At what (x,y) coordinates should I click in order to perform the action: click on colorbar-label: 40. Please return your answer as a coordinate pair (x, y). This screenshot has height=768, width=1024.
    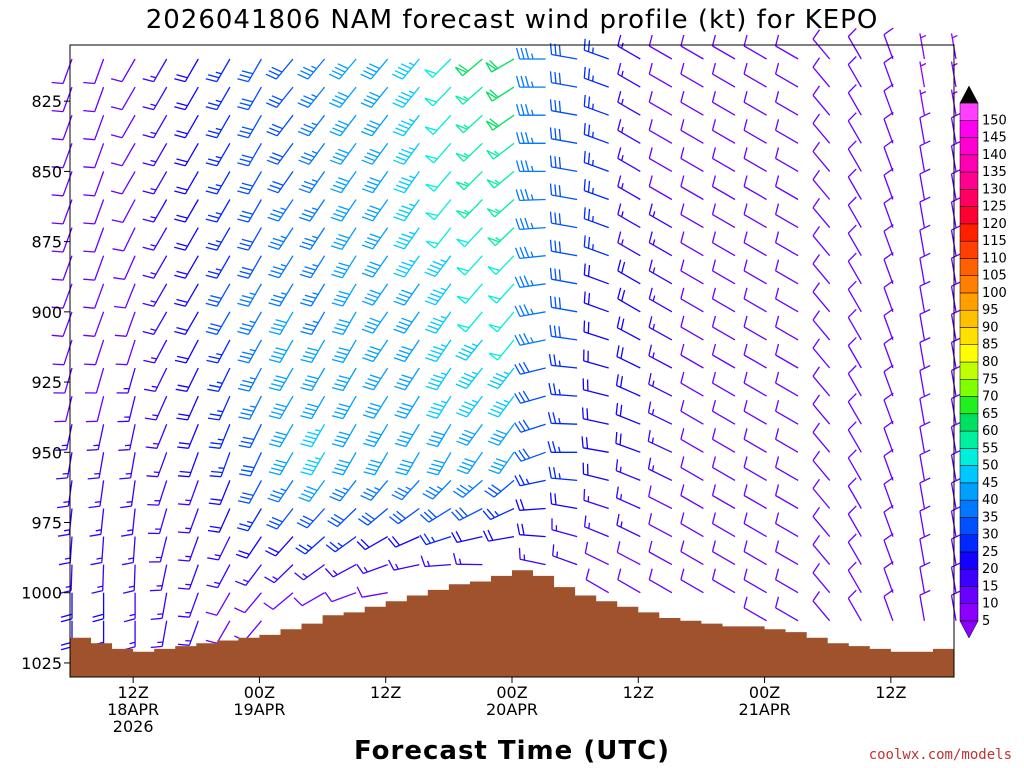
    Looking at the image, I should click on (990, 500).